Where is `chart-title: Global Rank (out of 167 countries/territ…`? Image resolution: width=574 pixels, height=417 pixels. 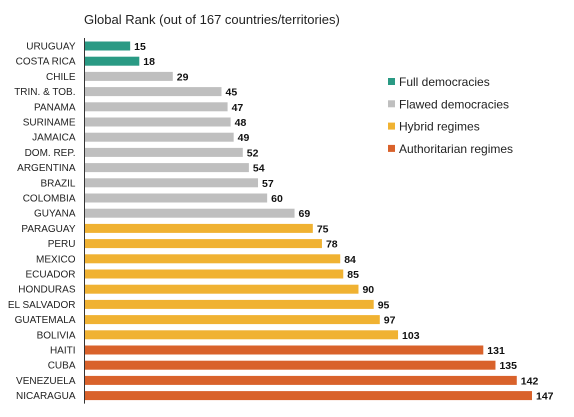 chart-title: Global Rank (out of 167 countries/territ… is located at coordinates (212, 19).